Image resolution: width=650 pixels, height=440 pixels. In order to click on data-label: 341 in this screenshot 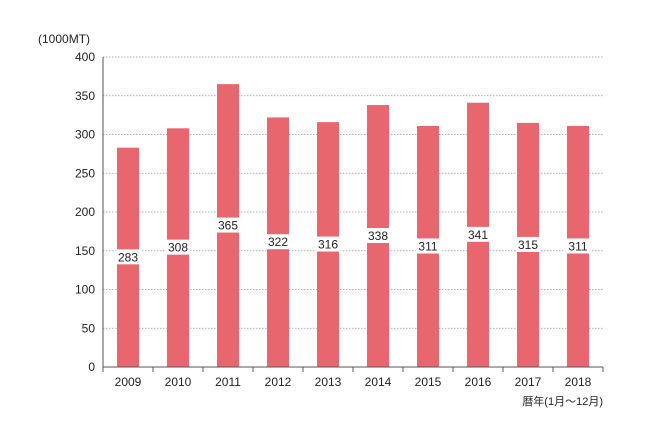, I will do `click(478, 235)`.